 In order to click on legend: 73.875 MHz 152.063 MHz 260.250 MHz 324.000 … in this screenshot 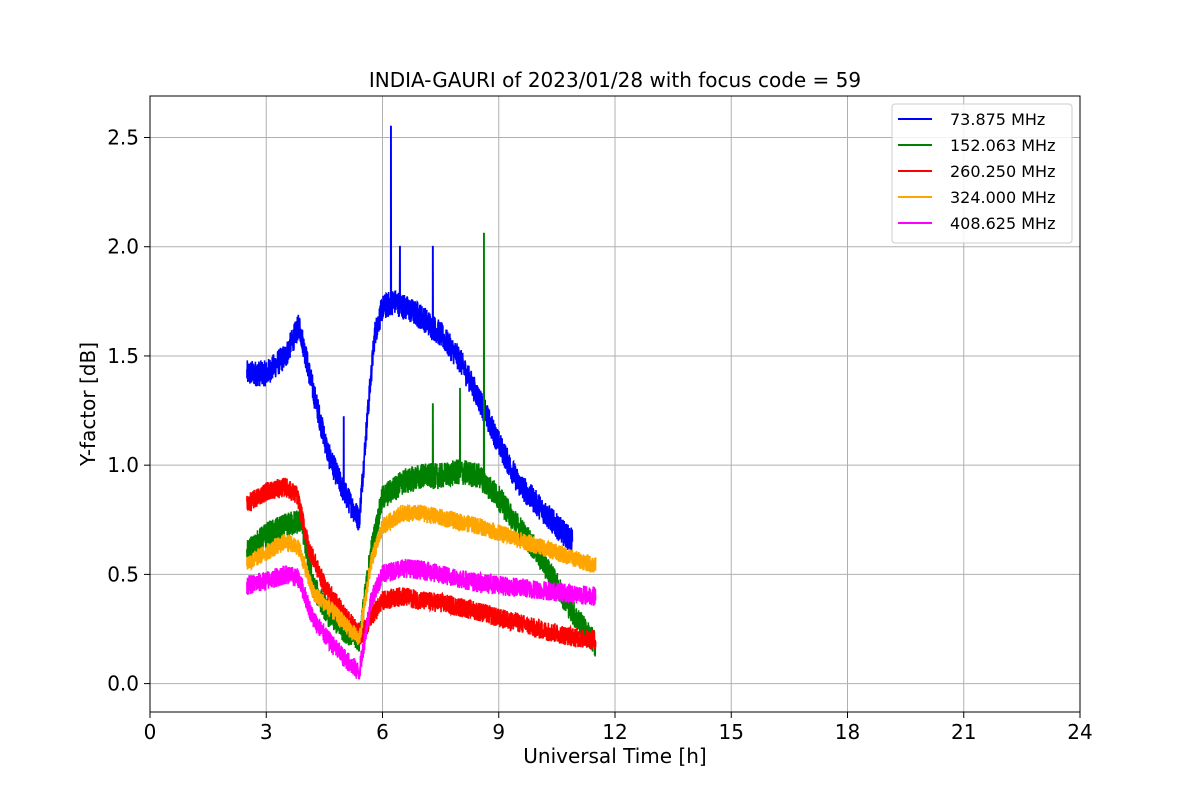, I will do `click(982, 173)`.